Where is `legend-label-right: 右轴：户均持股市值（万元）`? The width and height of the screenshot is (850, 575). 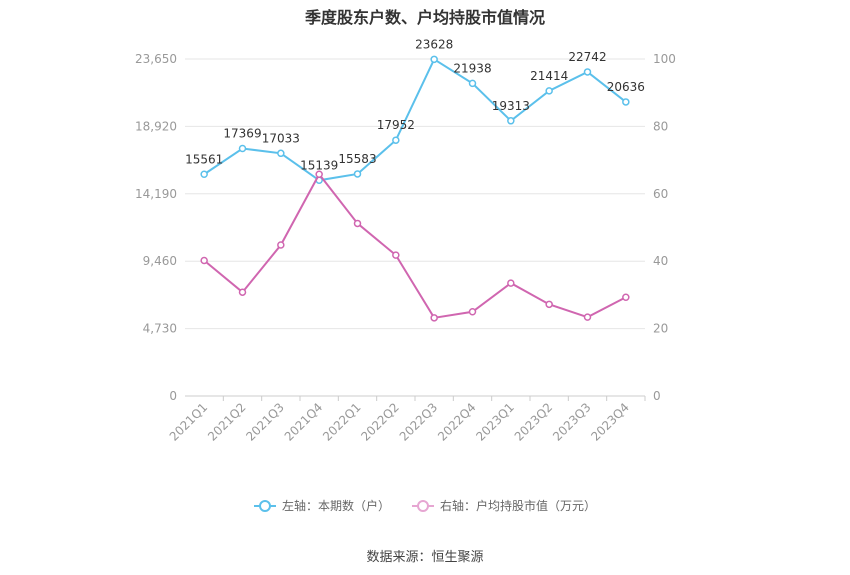 legend-label-right: 右轴：户均持股市值（万元） is located at coordinates (518, 506).